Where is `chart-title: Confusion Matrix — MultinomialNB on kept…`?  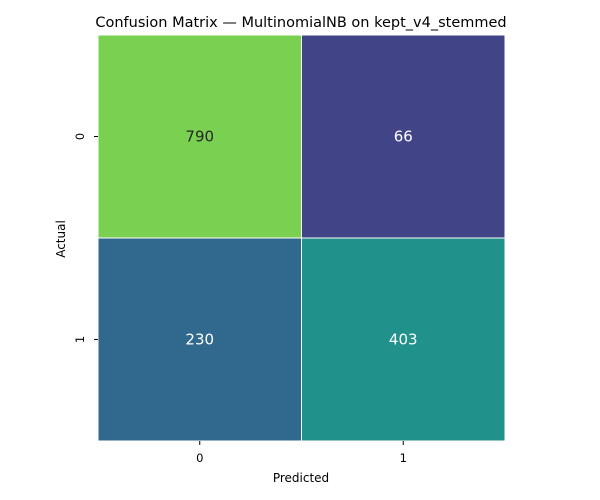 chart-title: Confusion Matrix — MultinomialNB on kept… is located at coordinates (300, 23).